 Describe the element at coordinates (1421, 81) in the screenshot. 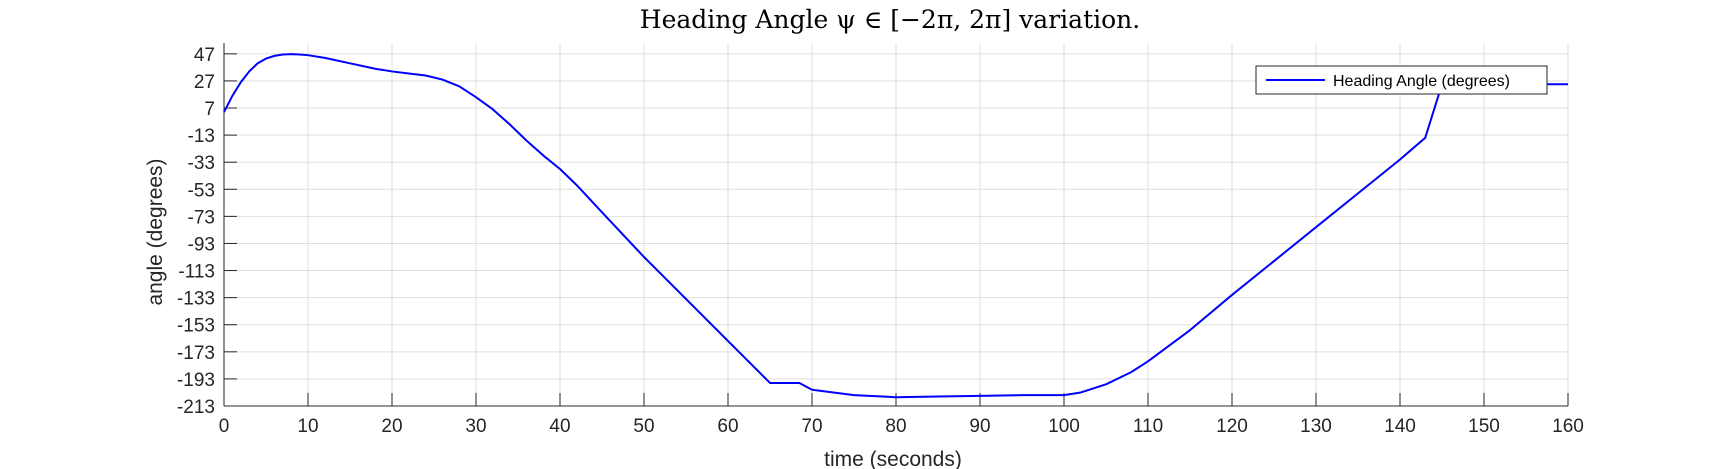

I see `legend-label: Heading Angle (degrees)` at that location.